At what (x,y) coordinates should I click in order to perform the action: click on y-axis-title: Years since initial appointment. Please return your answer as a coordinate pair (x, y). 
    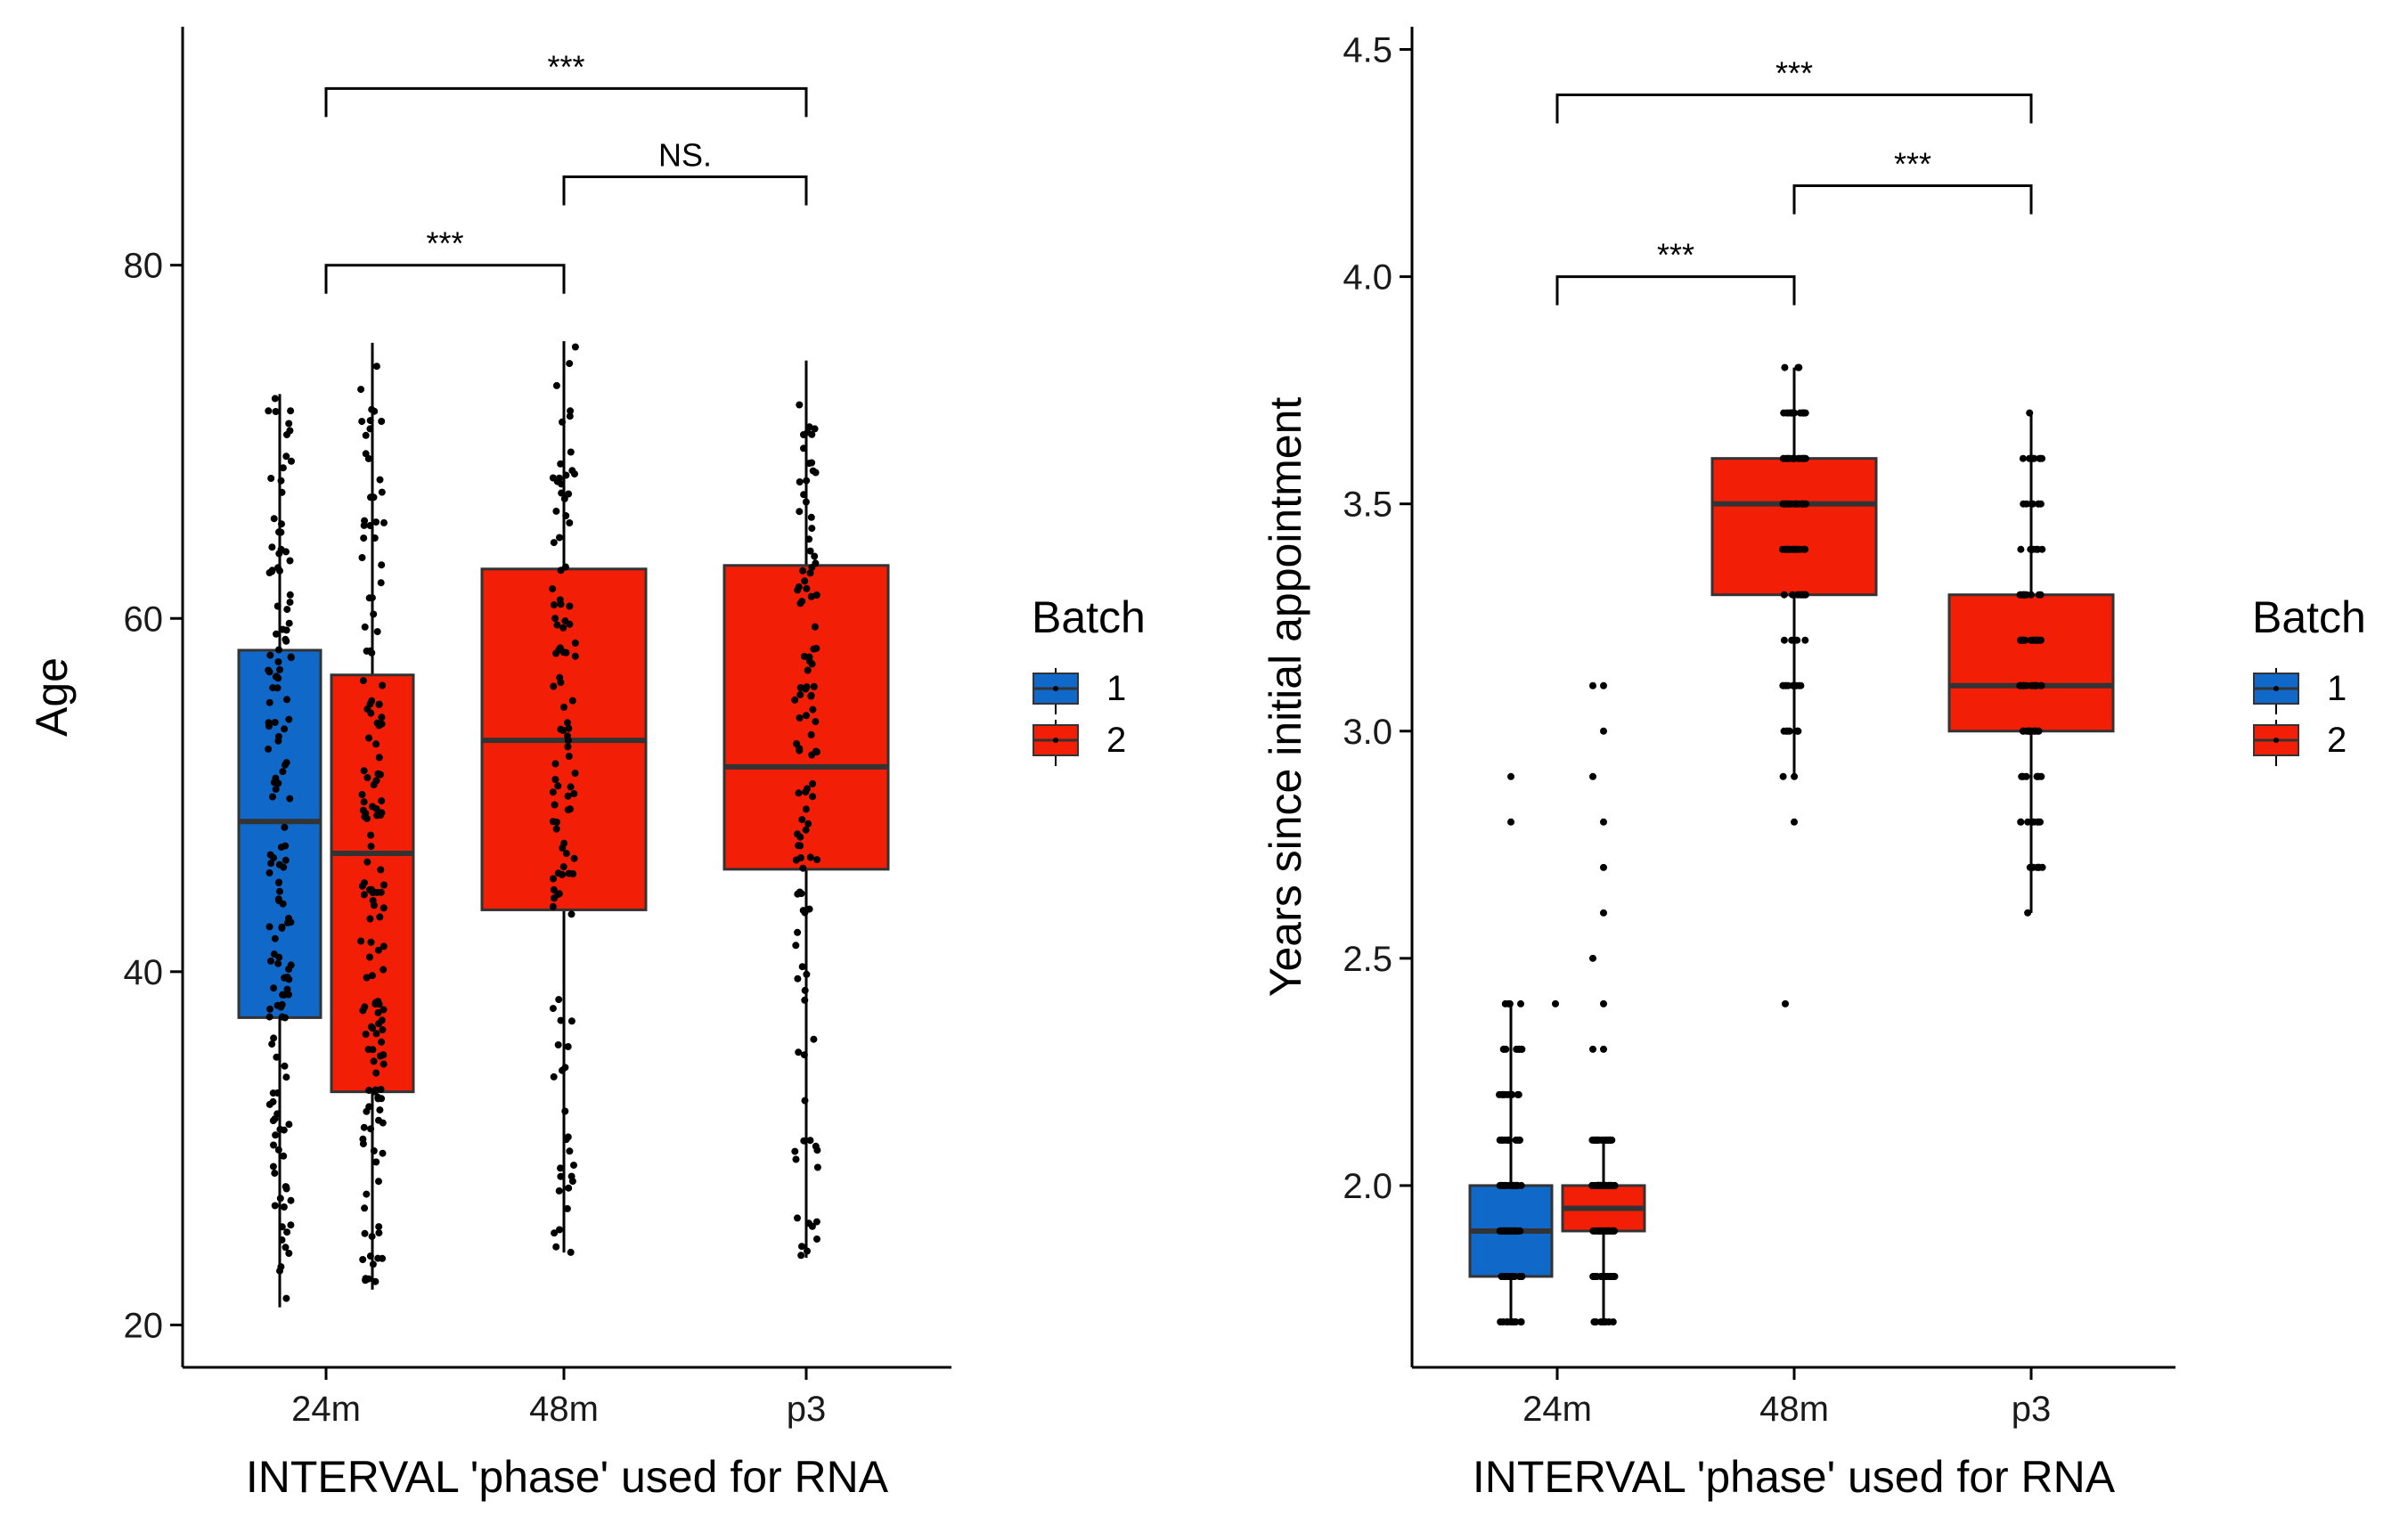
    Looking at the image, I should click on (1285, 697).